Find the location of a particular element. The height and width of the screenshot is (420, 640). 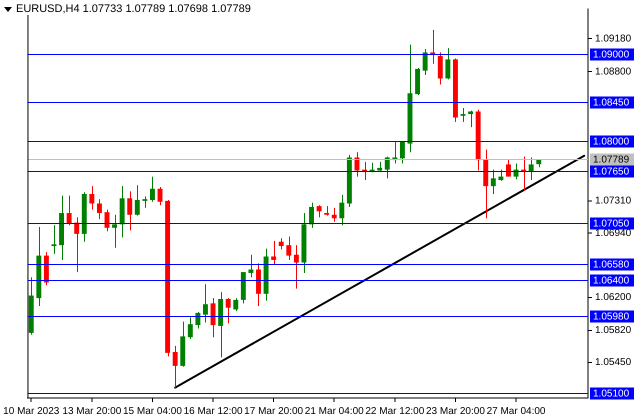

x-tick-label: 16 Mar 12:00 is located at coordinates (213, 411).